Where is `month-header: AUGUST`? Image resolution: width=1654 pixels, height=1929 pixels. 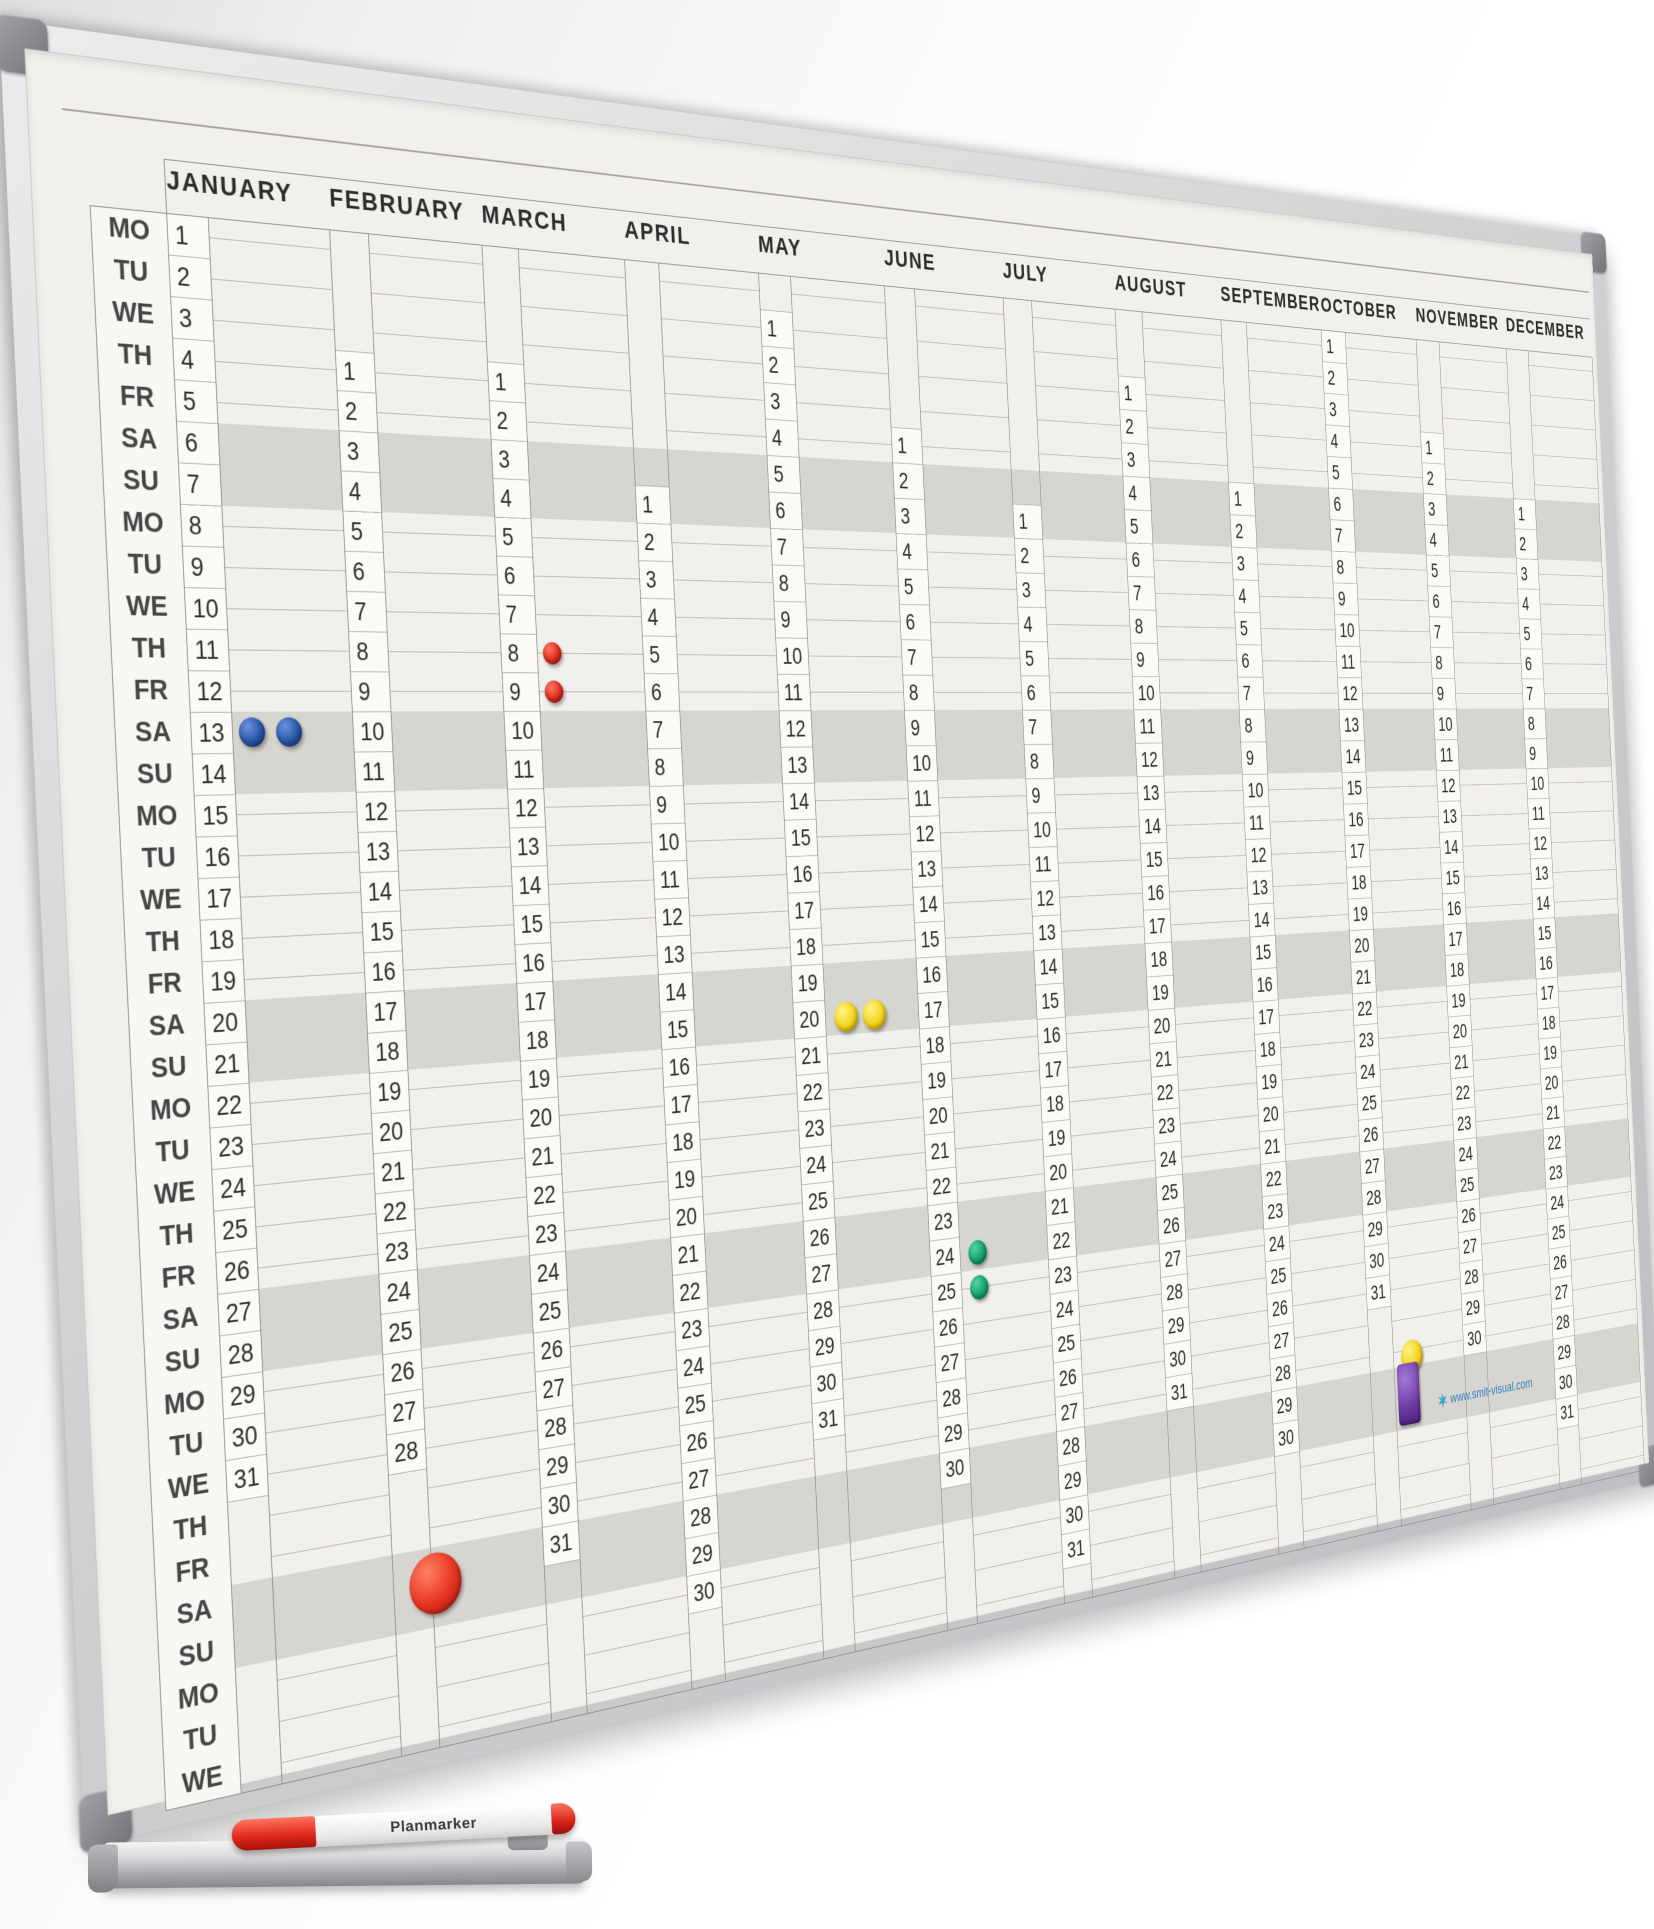
month-header: AUGUST is located at coordinates (1151, 285).